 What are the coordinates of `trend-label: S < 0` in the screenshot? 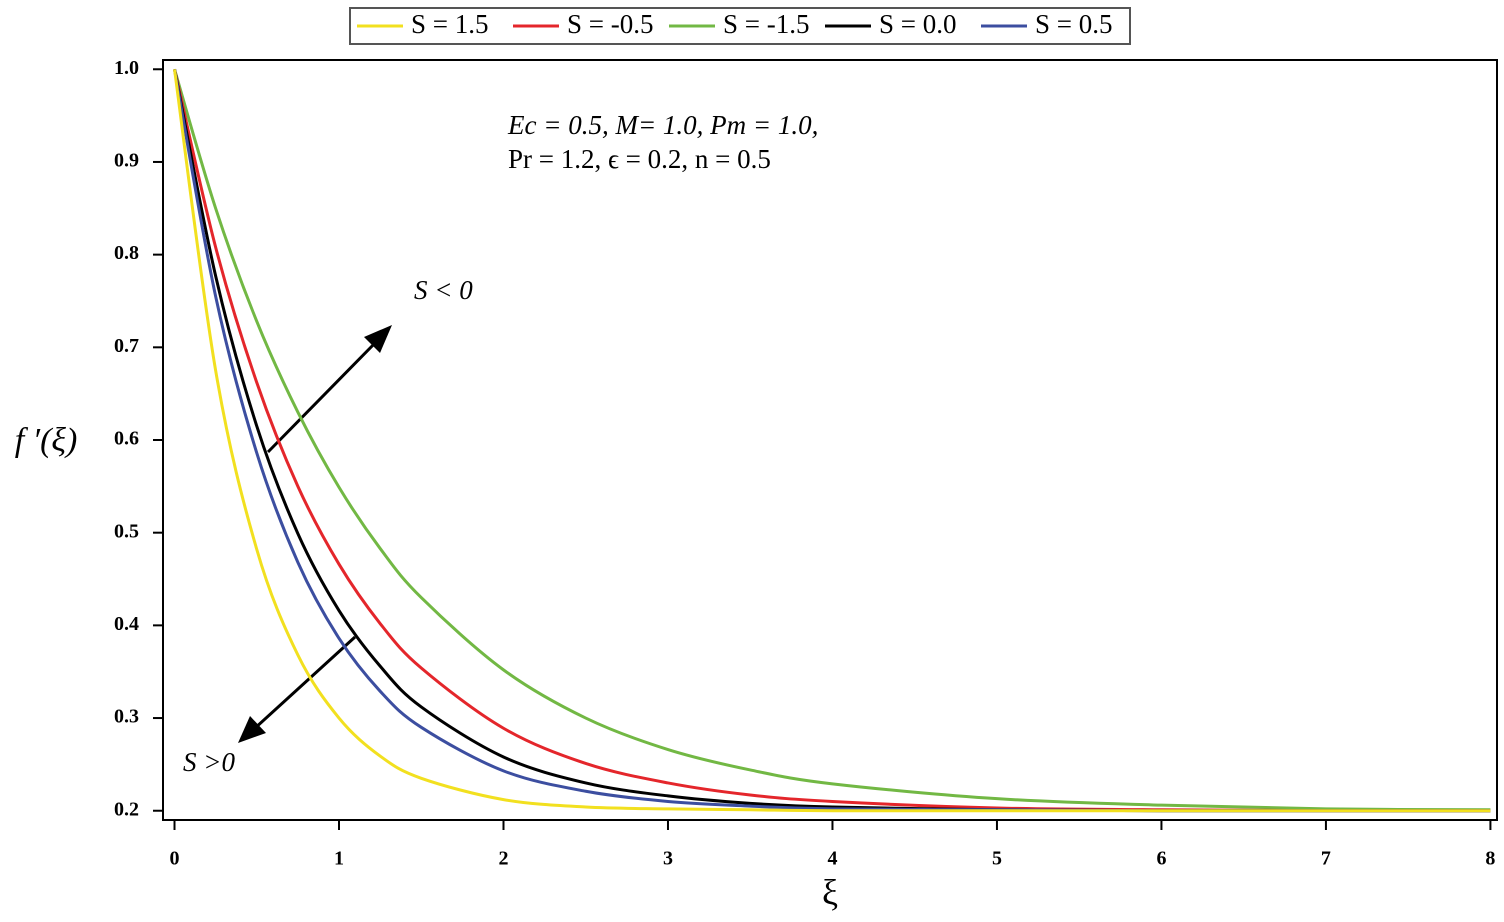 It's located at (443, 290).